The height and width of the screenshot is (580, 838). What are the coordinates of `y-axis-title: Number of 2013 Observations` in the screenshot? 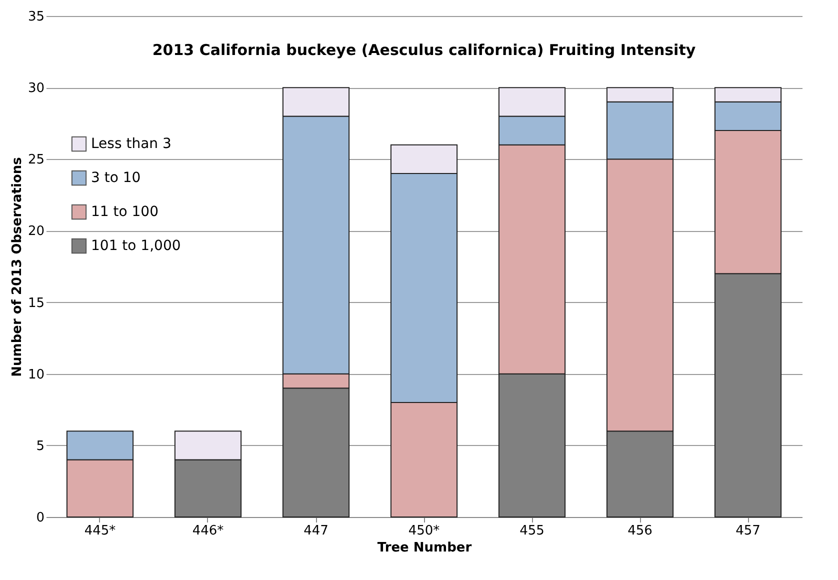 It's located at (17, 266).